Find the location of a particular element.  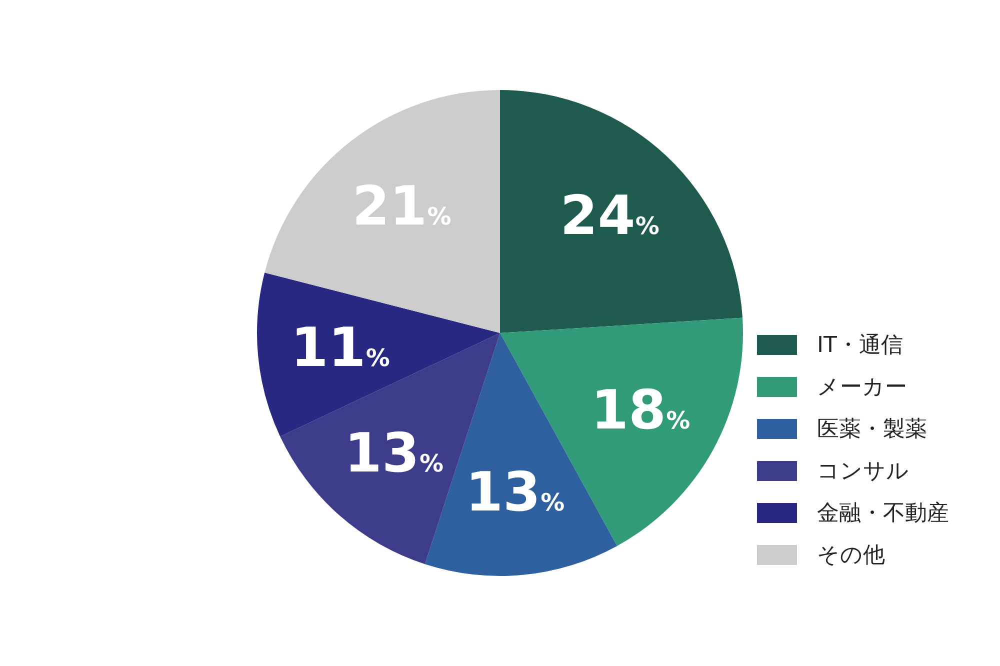

data-label: 11% is located at coordinates (340, 348).